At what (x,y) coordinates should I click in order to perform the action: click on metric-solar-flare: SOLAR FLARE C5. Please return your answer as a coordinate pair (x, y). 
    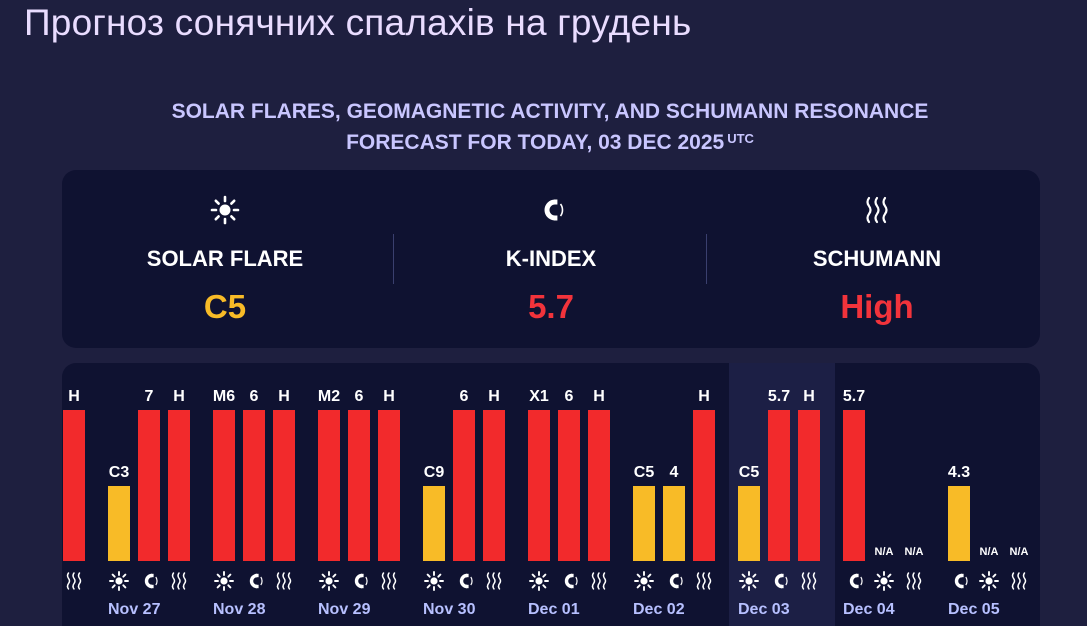
    Looking at the image, I should click on (225, 259).